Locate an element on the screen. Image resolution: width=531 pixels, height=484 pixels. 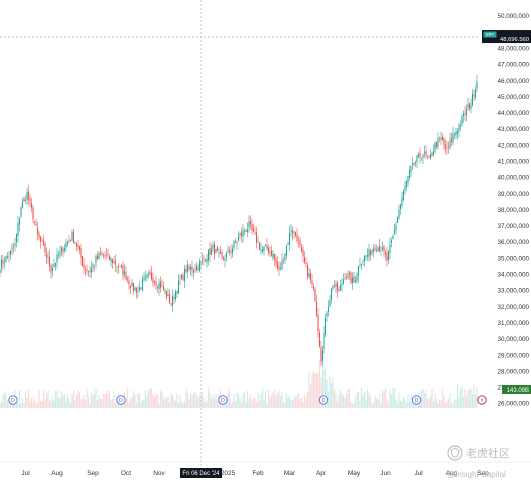
x-tick-label: May is located at coordinates (354, 473).